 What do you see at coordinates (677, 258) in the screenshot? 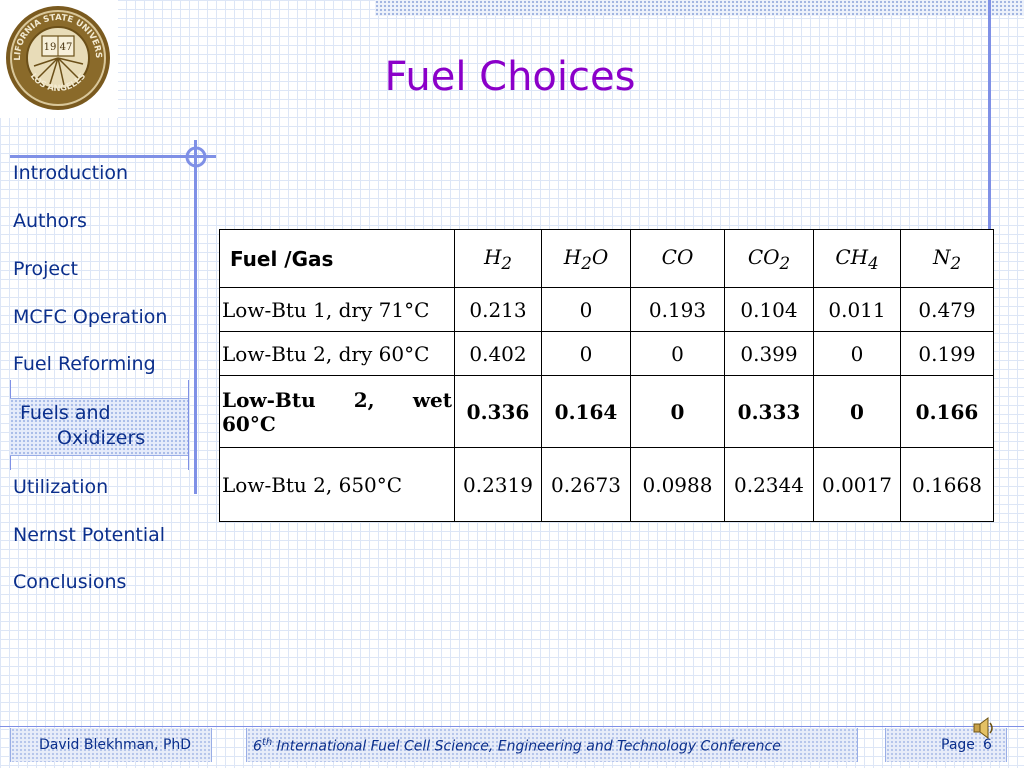
I see `header-co: CO` at bounding box center [677, 258].